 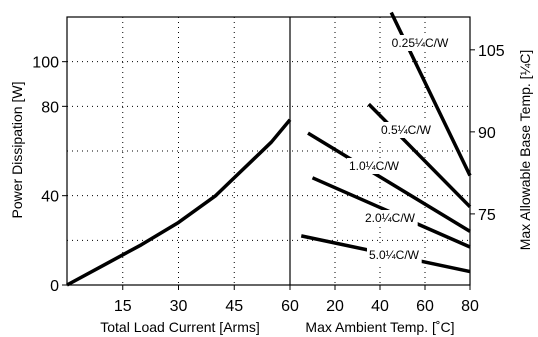 I want to click on thermal-resistance-label: 2.0¼C/W, so click(x=390, y=218).